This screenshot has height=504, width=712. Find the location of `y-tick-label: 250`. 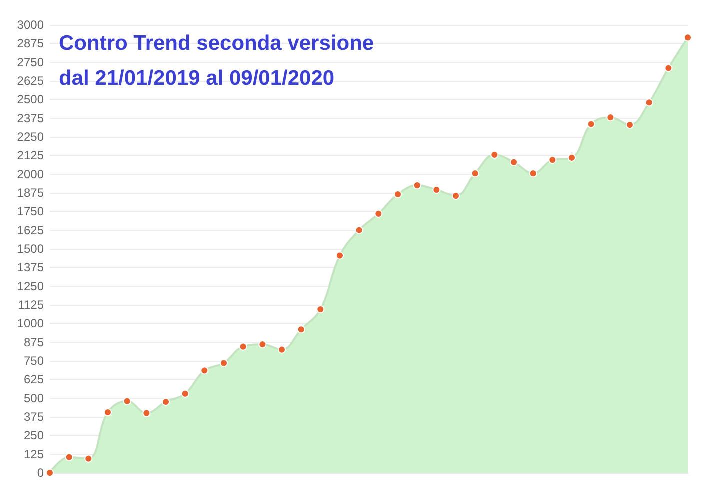

y-tick-label: 250 is located at coordinates (34, 435).